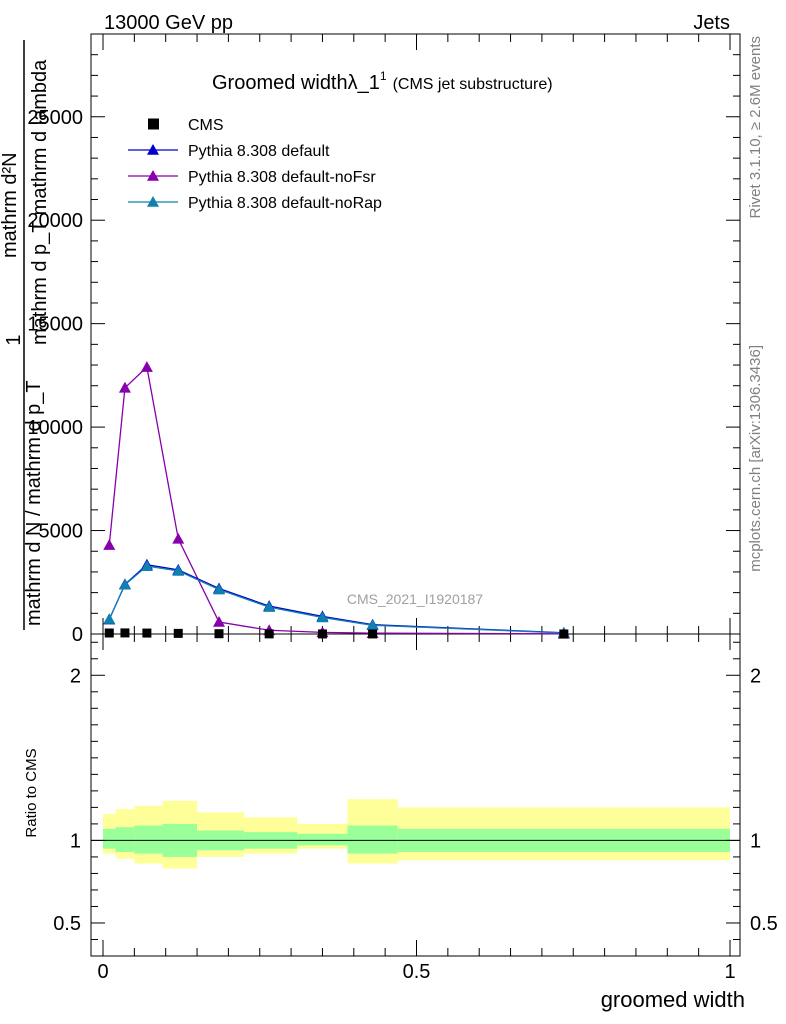 The image size is (786, 1024). Describe the element at coordinates (55, 118) in the screenshot. I see `main-y-tick-label: 25000` at that location.